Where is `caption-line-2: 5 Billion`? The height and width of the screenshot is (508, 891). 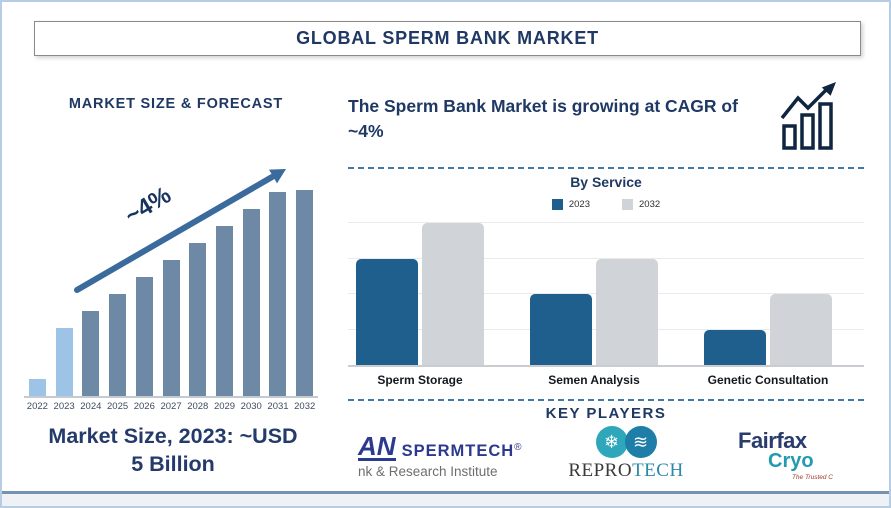
caption-line-2: 5 Billion is located at coordinates (173, 464).